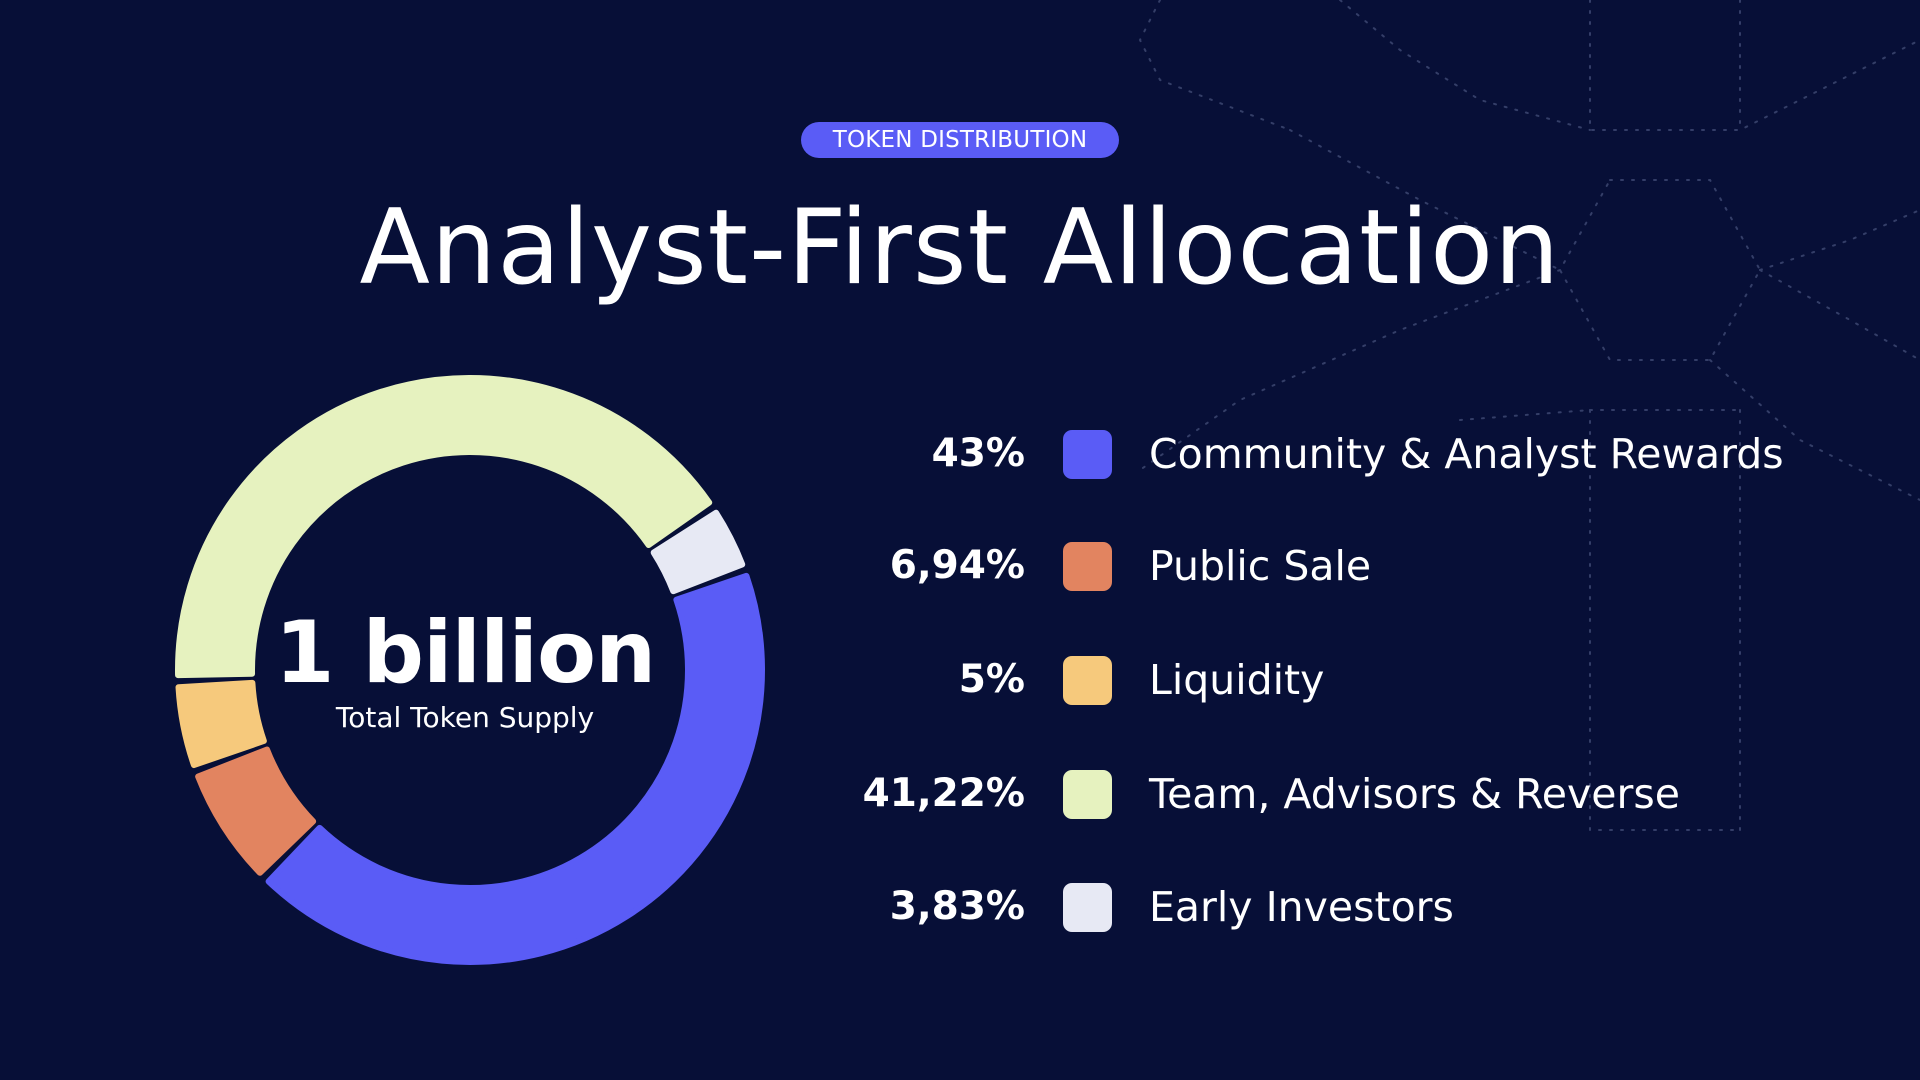 The image size is (1920, 1080). What do you see at coordinates (960, 248) in the screenshot?
I see `page-title: Analyst-First Allocation` at bounding box center [960, 248].